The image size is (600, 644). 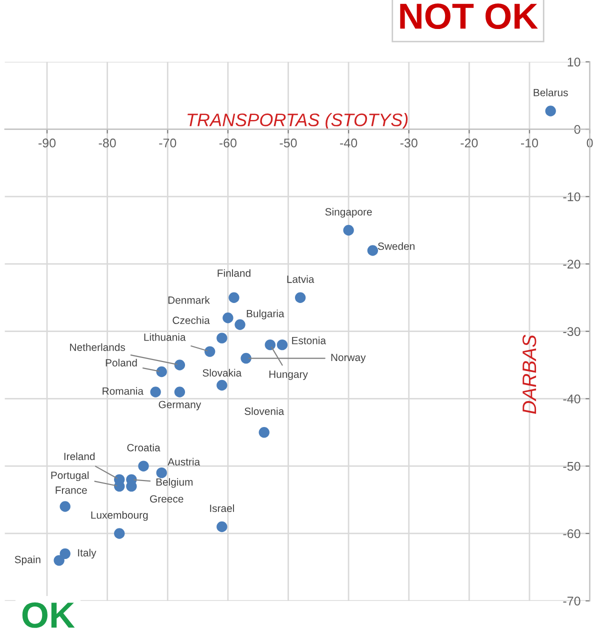 What do you see at coordinates (298, 121) in the screenshot?
I see `x-axis-title: TRANSPORTAS (STOTYS)` at bounding box center [298, 121].